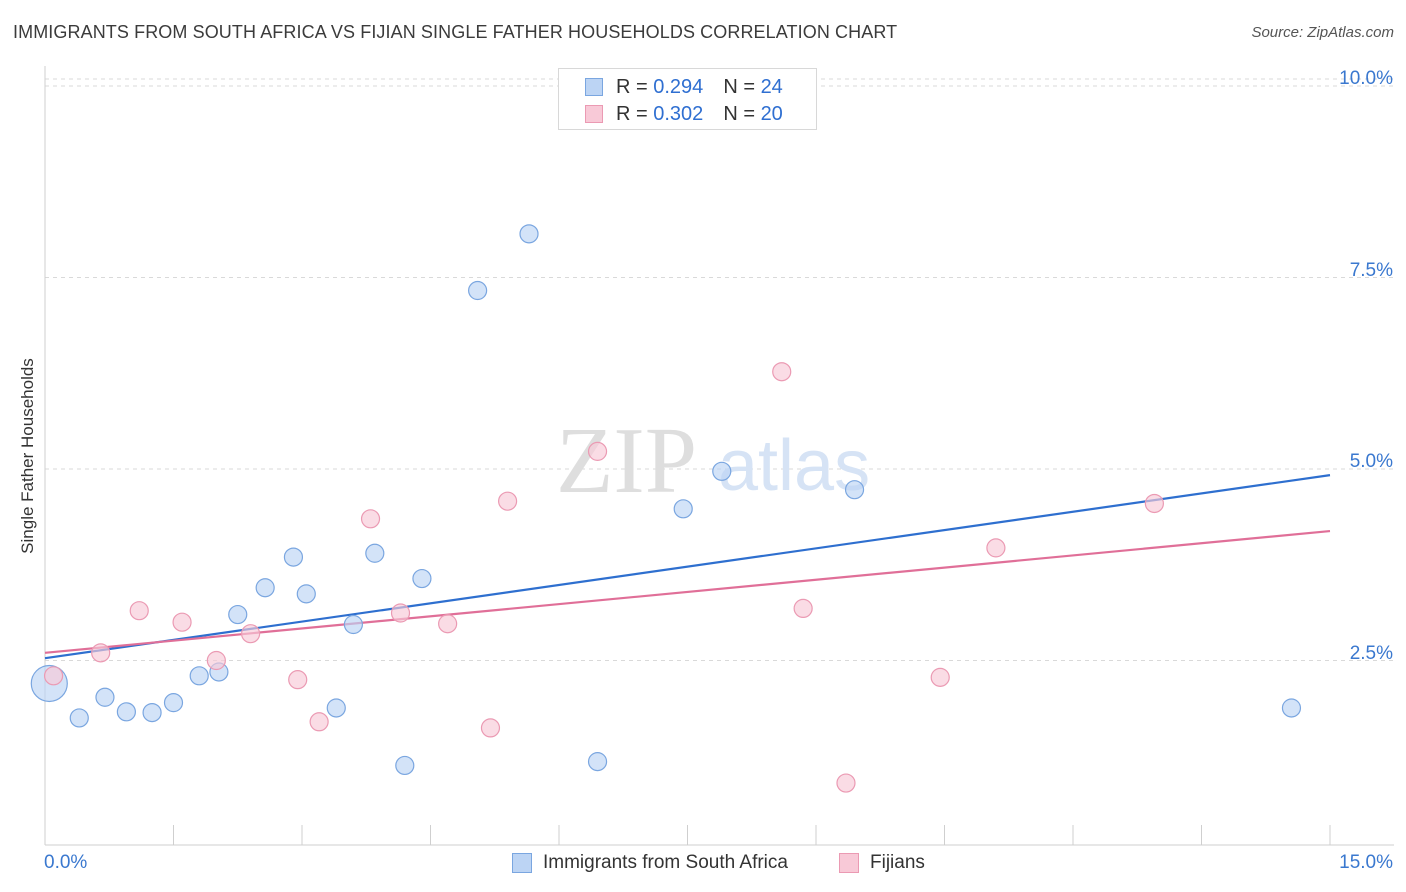 The image size is (1406, 892). I want to click on watermark: ZIP atlas, so click(713, 461).